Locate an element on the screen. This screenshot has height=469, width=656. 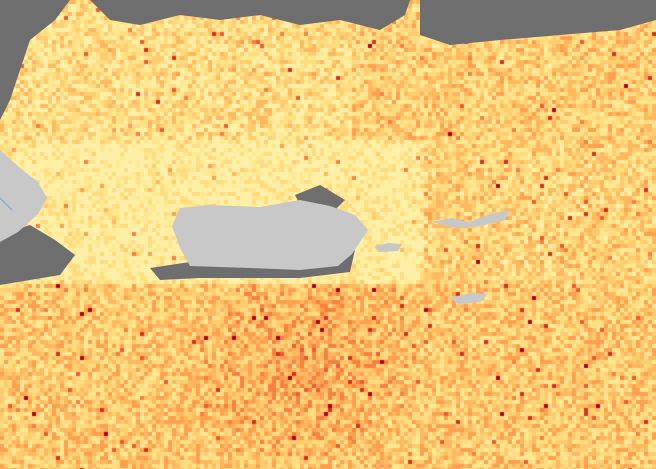
no-data-region-top-left is located at coordinates (35, 60).